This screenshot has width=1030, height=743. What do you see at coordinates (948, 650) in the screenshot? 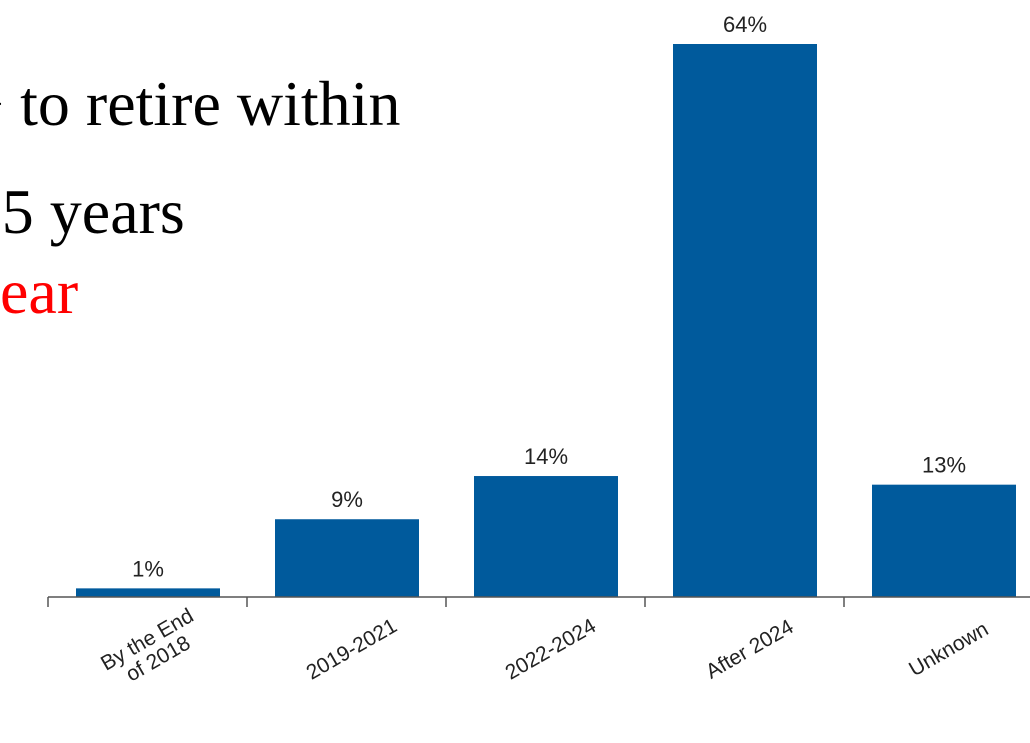
I see `x-tick-label-5: Unknown` at bounding box center [948, 650].